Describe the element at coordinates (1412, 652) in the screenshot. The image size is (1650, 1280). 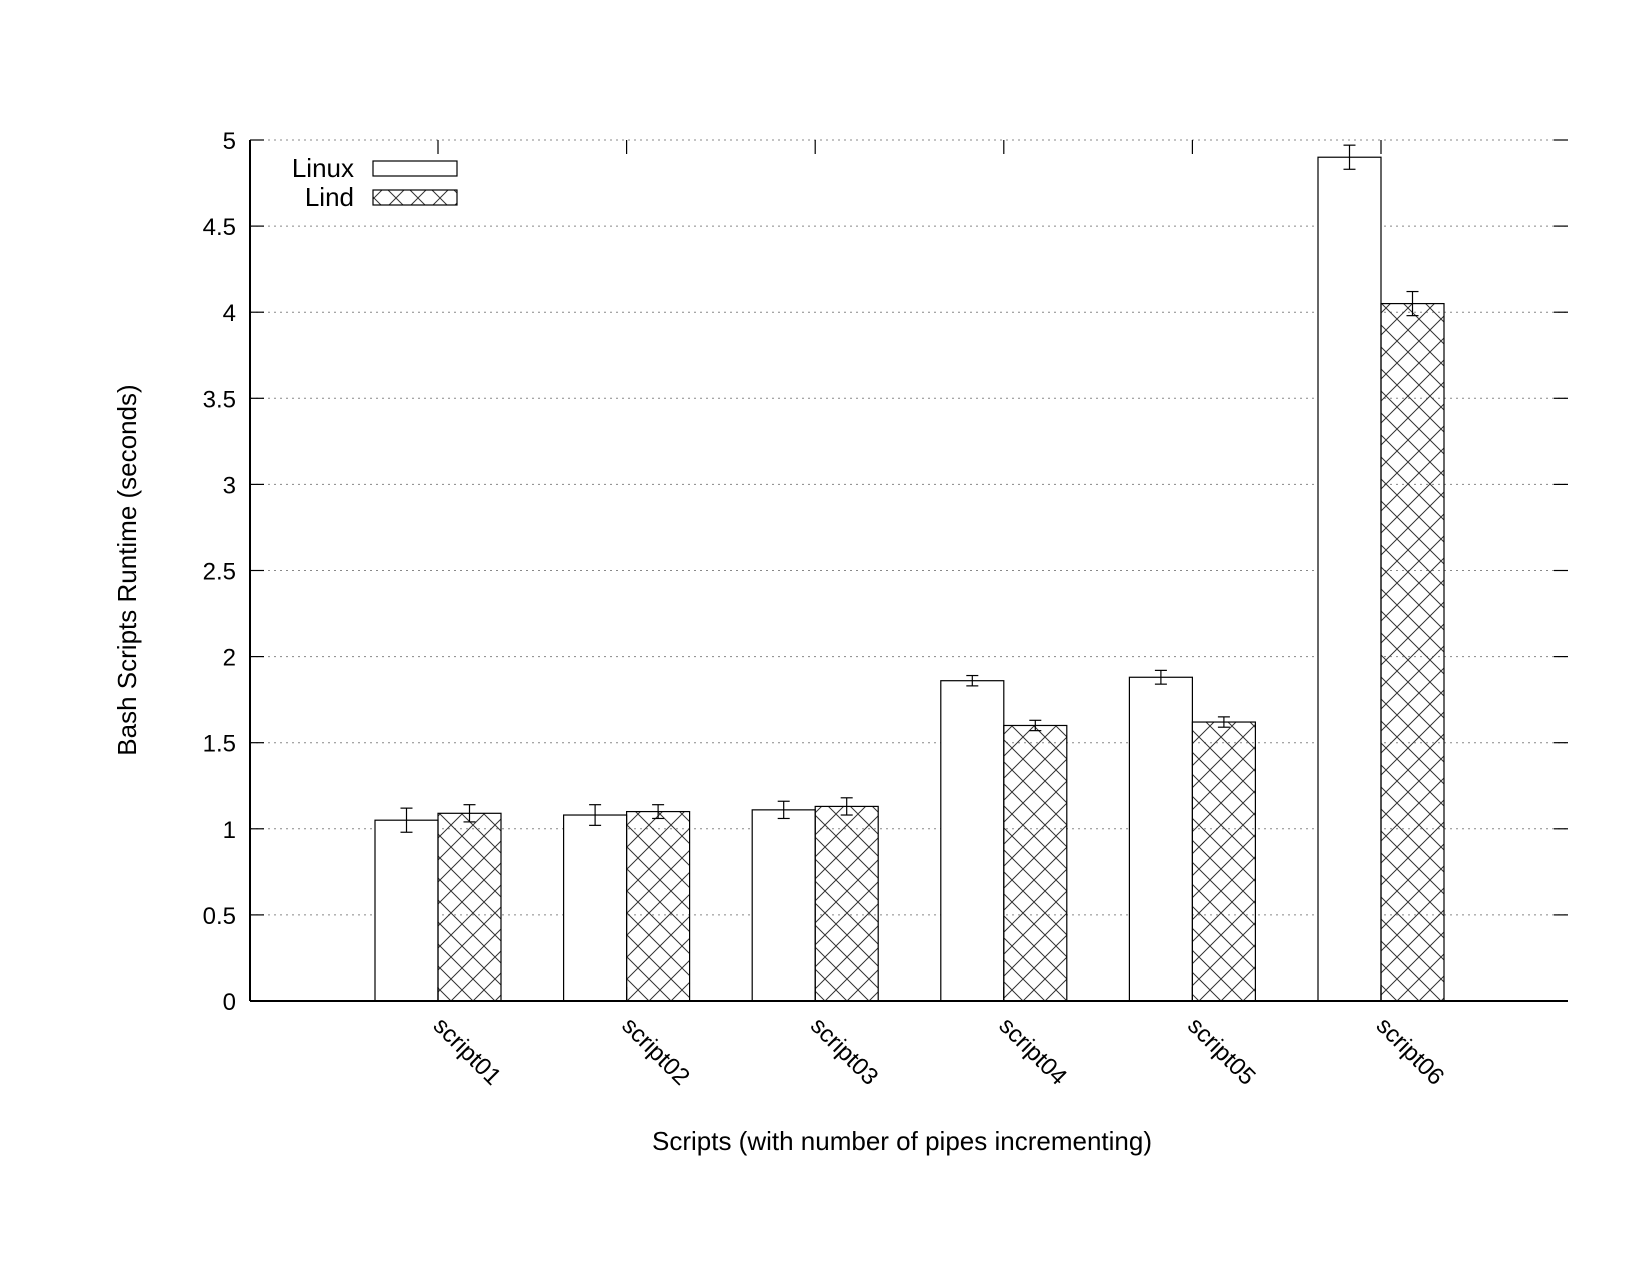
I see `bar-lind-script06` at that location.